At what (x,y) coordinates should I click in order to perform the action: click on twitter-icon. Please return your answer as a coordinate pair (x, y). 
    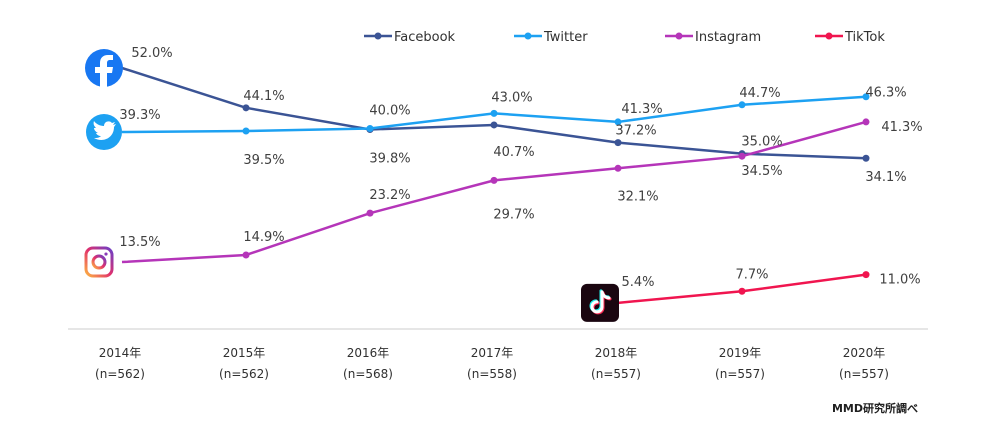
    Looking at the image, I should click on (104, 132).